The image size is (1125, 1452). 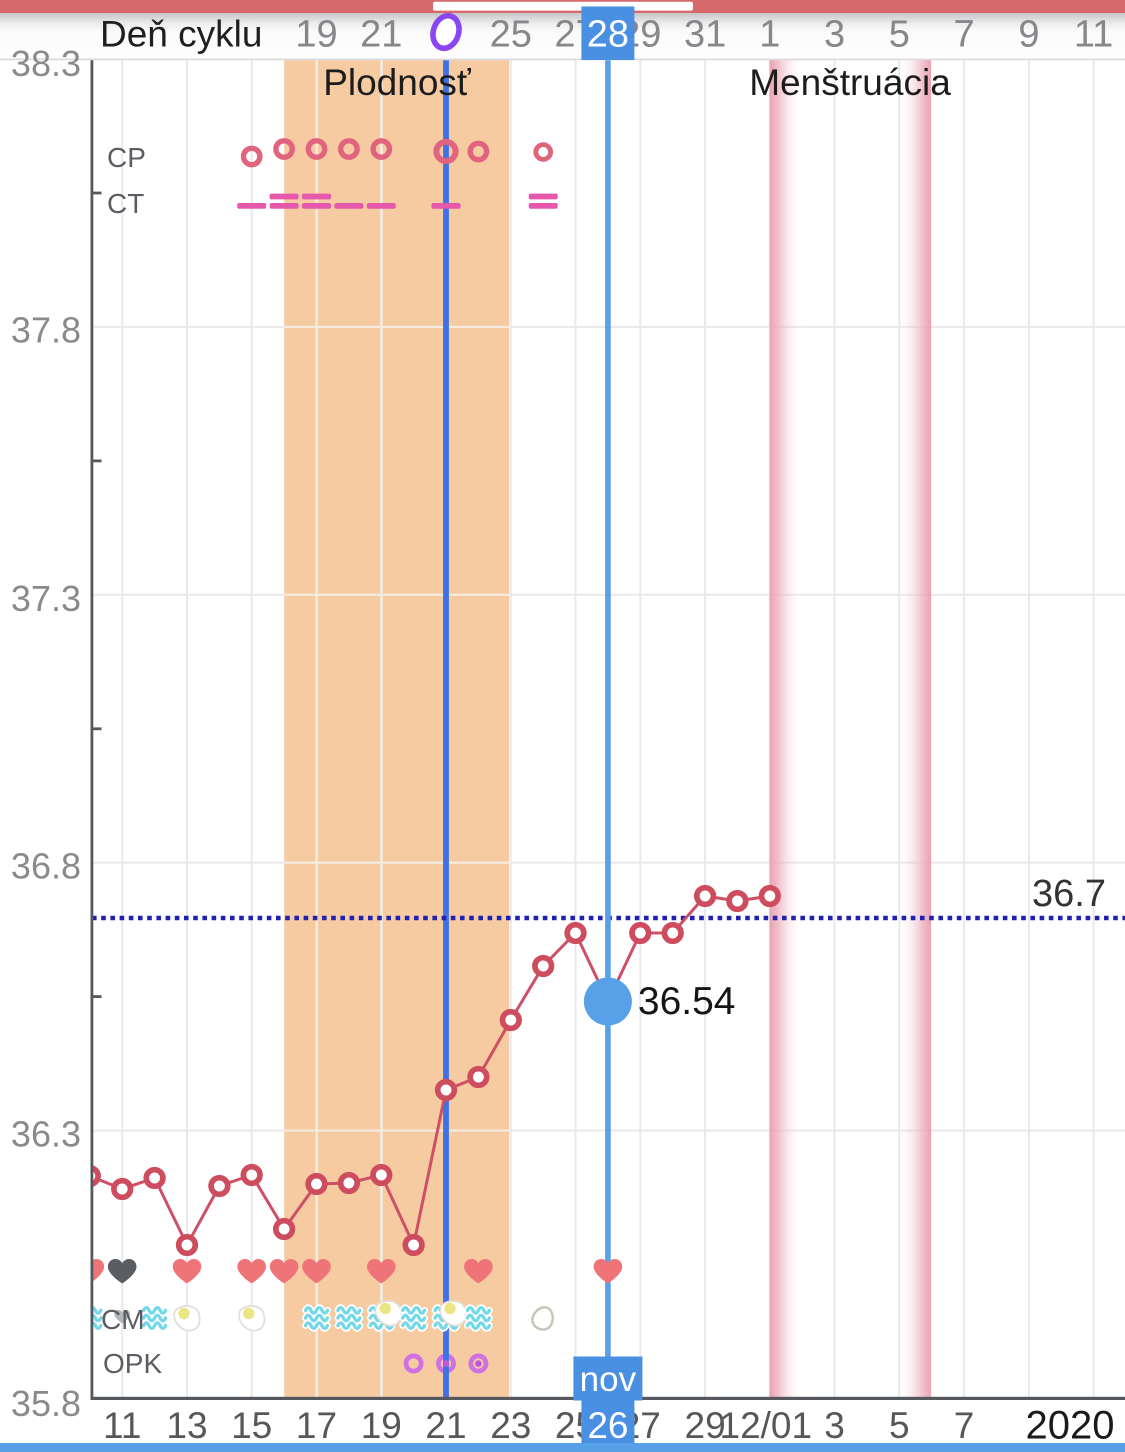 What do you see at coordinates (1069, 894) in the screenshot?
I see `svg-text: 36.7` at bounding box center [1069, 894].